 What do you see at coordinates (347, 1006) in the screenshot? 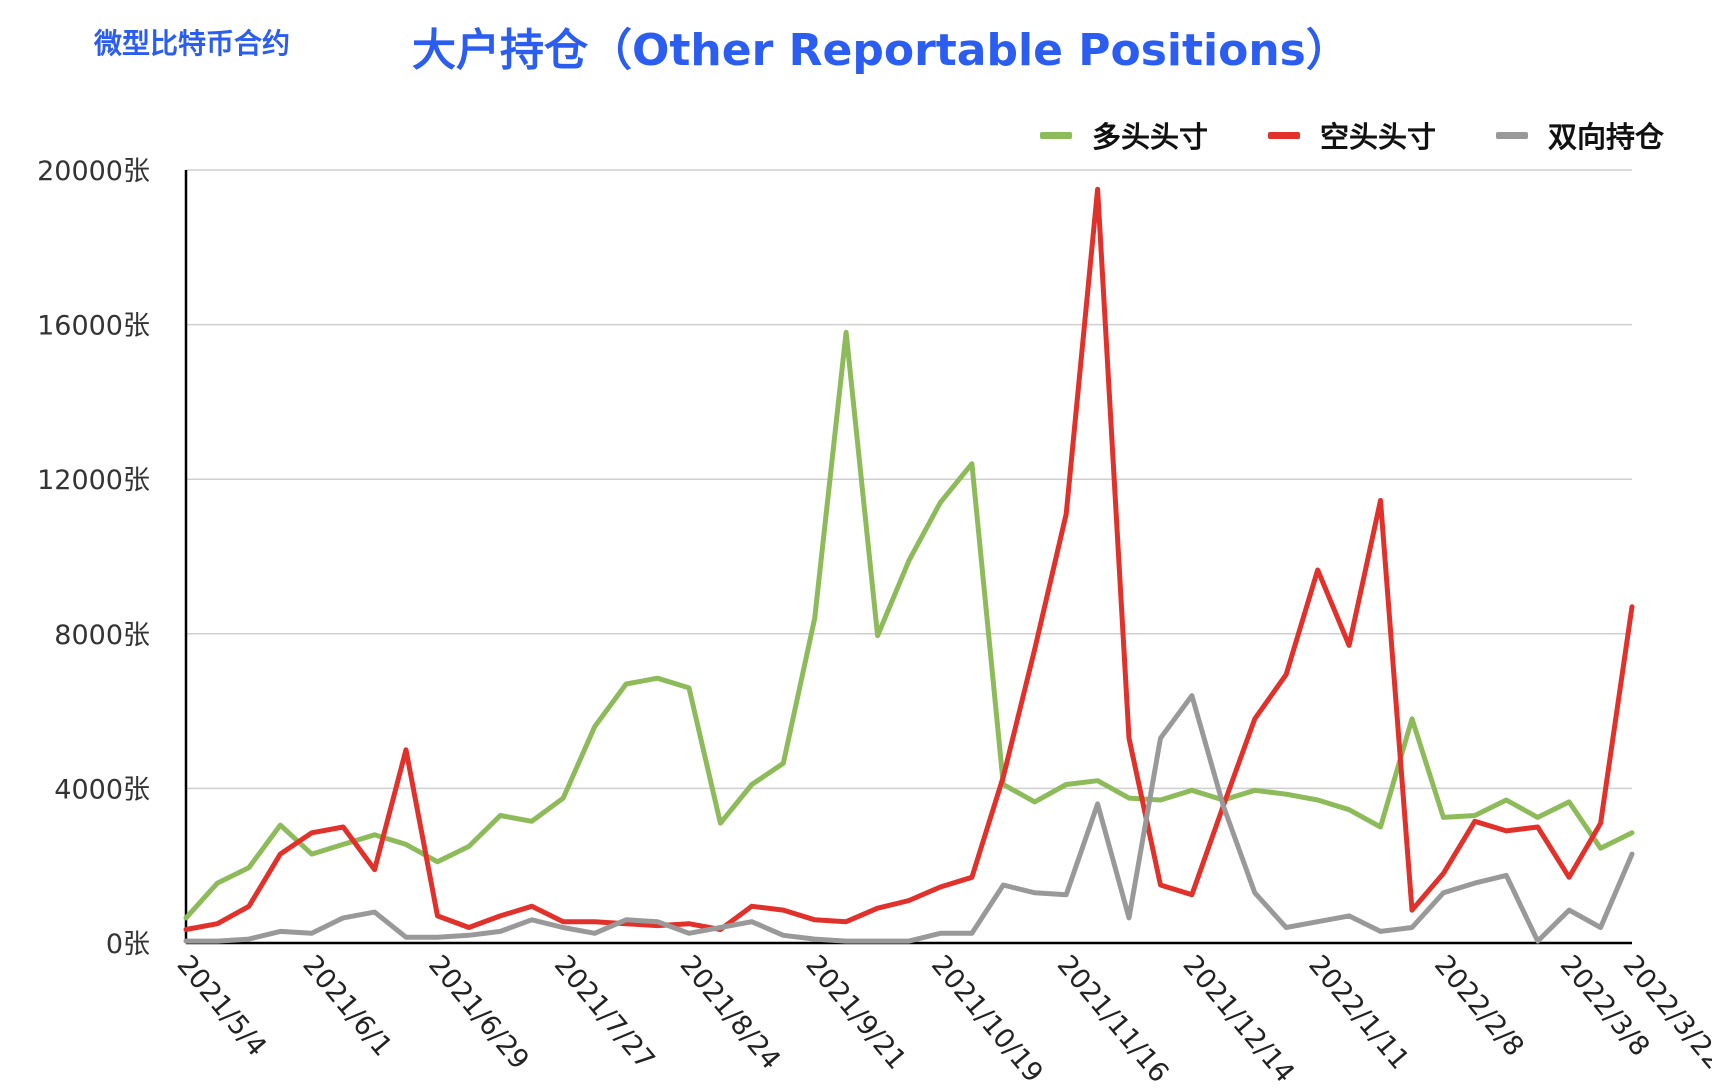
I see `x-tick-label: 2021/6/1` at bounding box center [347, 1006].